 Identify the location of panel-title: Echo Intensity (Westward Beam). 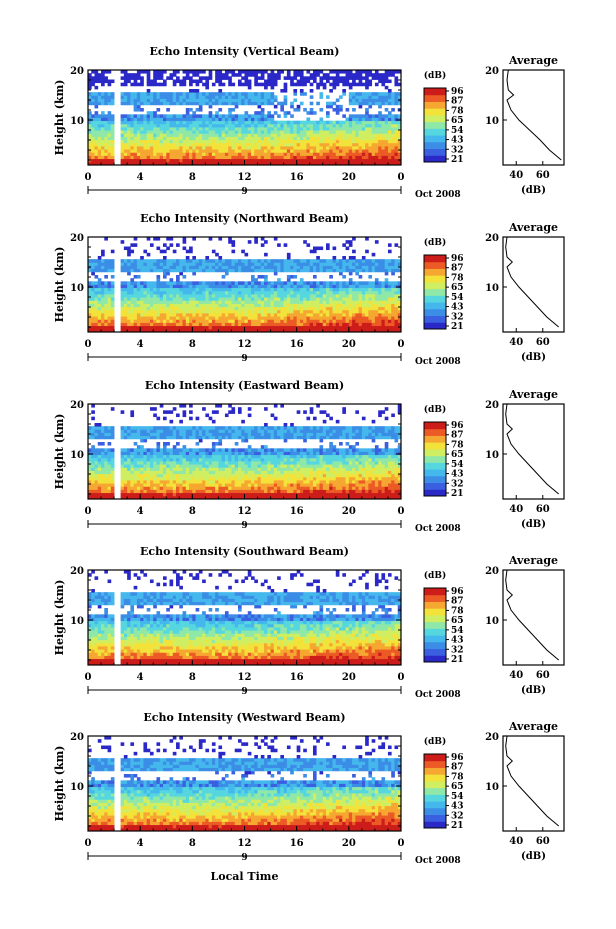
(244, 717).